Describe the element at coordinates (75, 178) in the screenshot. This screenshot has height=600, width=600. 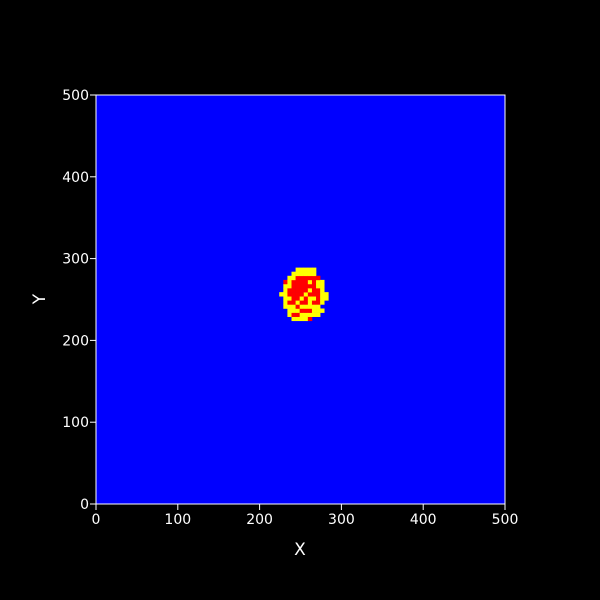
I see `y-tick-label: 400` at that location.